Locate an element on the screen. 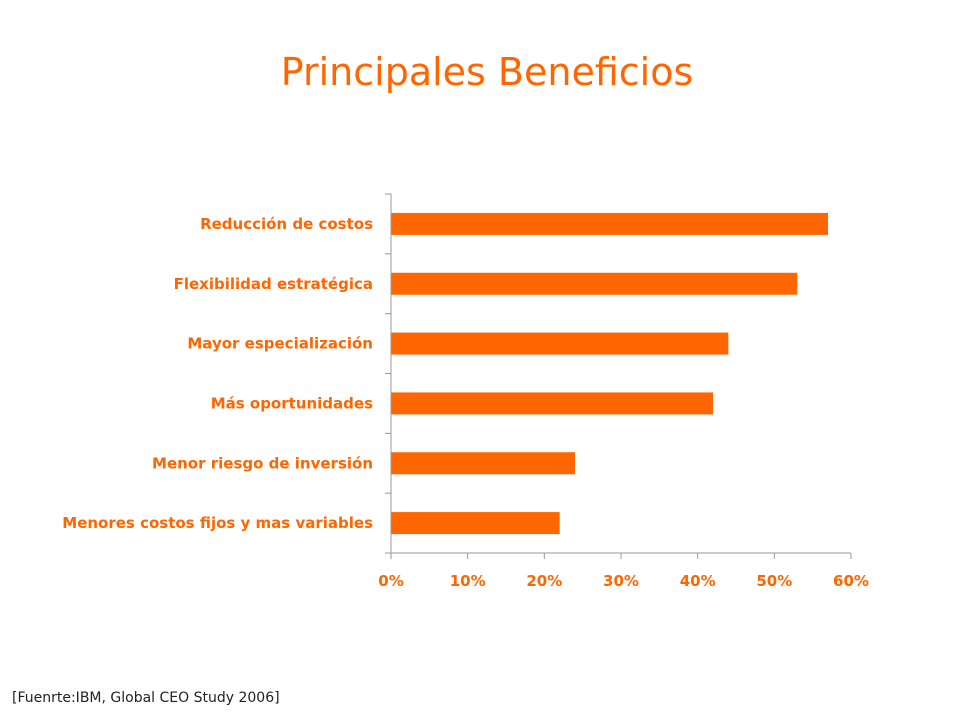  x-tick-label-6: 50% is located at coordinates (774, 581).